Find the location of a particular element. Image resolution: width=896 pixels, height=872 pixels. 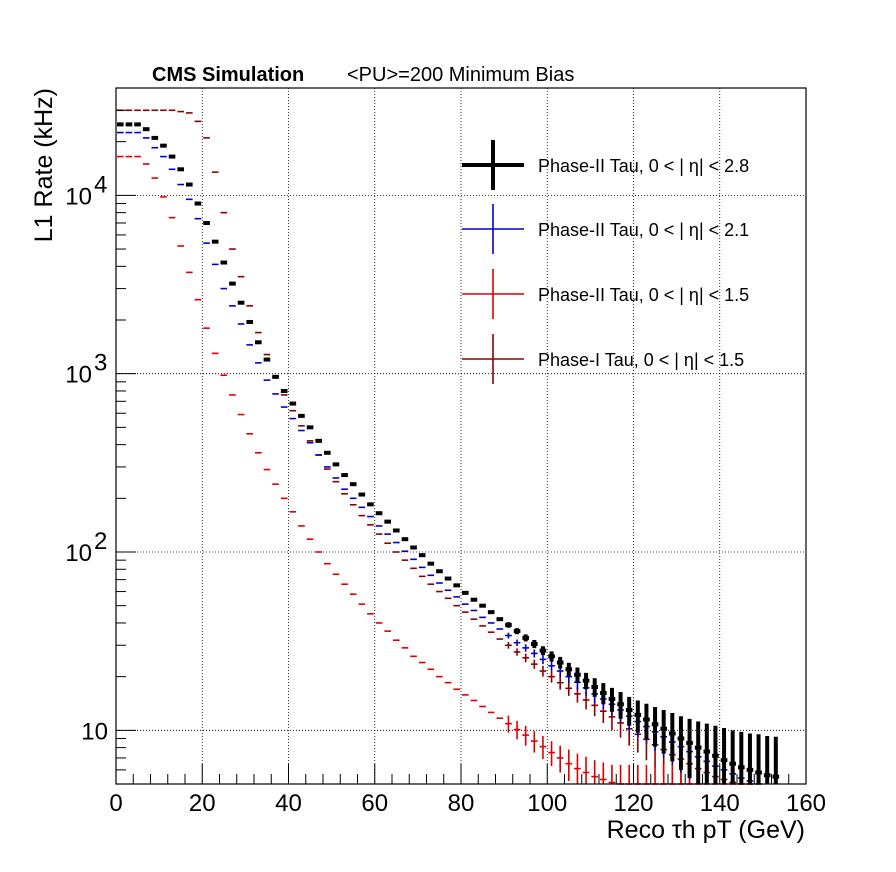

legend-entry-4: Phase-I Tau, 0 < | η| < 1.5 is located at coordinates (603, 359).